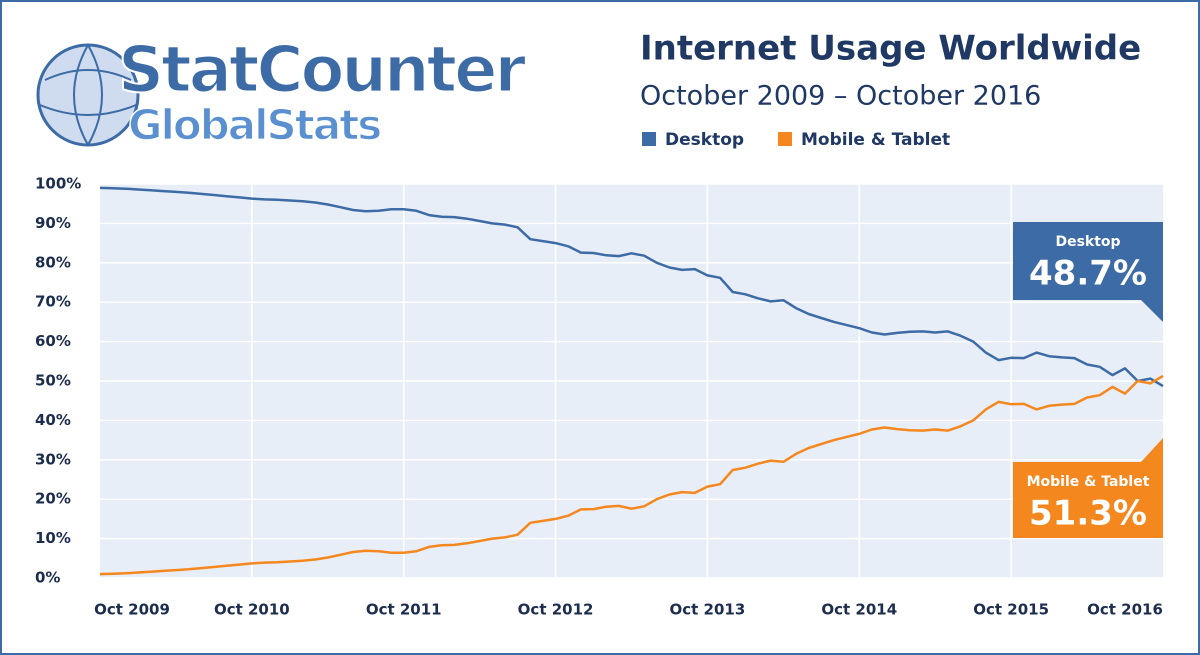 The height and width of the screenshot is (655, 1200). What do you see at coordinates (875, 140) in the screenshot?
I see `legend-label: Mobile & Tablet` at bounding box center [875, 140].